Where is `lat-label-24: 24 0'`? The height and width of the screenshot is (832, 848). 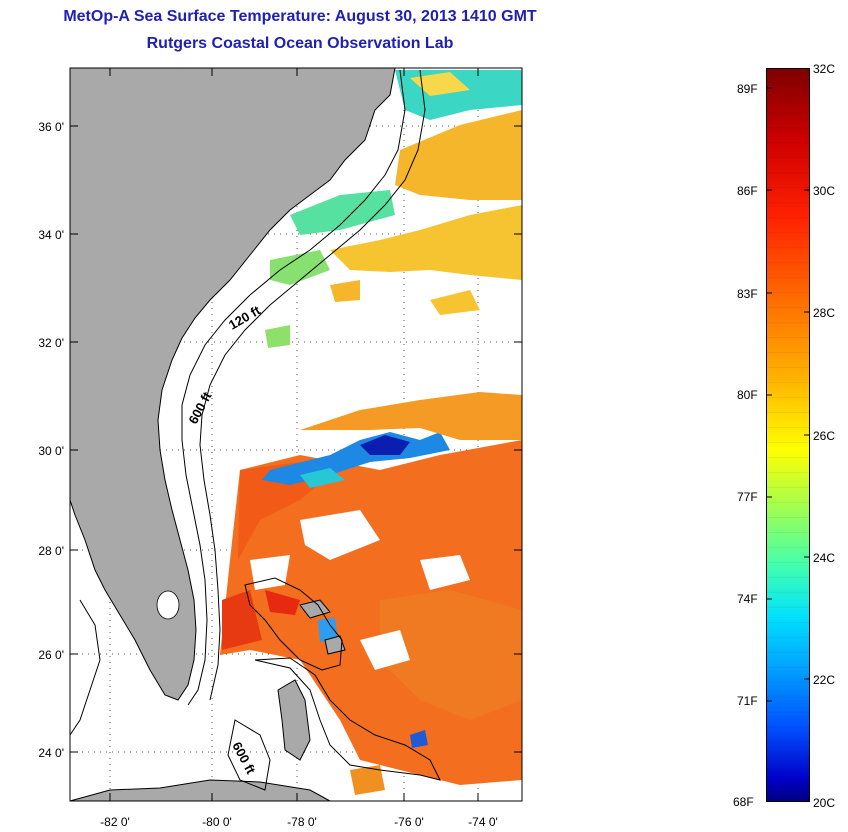
lat-label-24: 24 0' is located at coordinates (51, 753).